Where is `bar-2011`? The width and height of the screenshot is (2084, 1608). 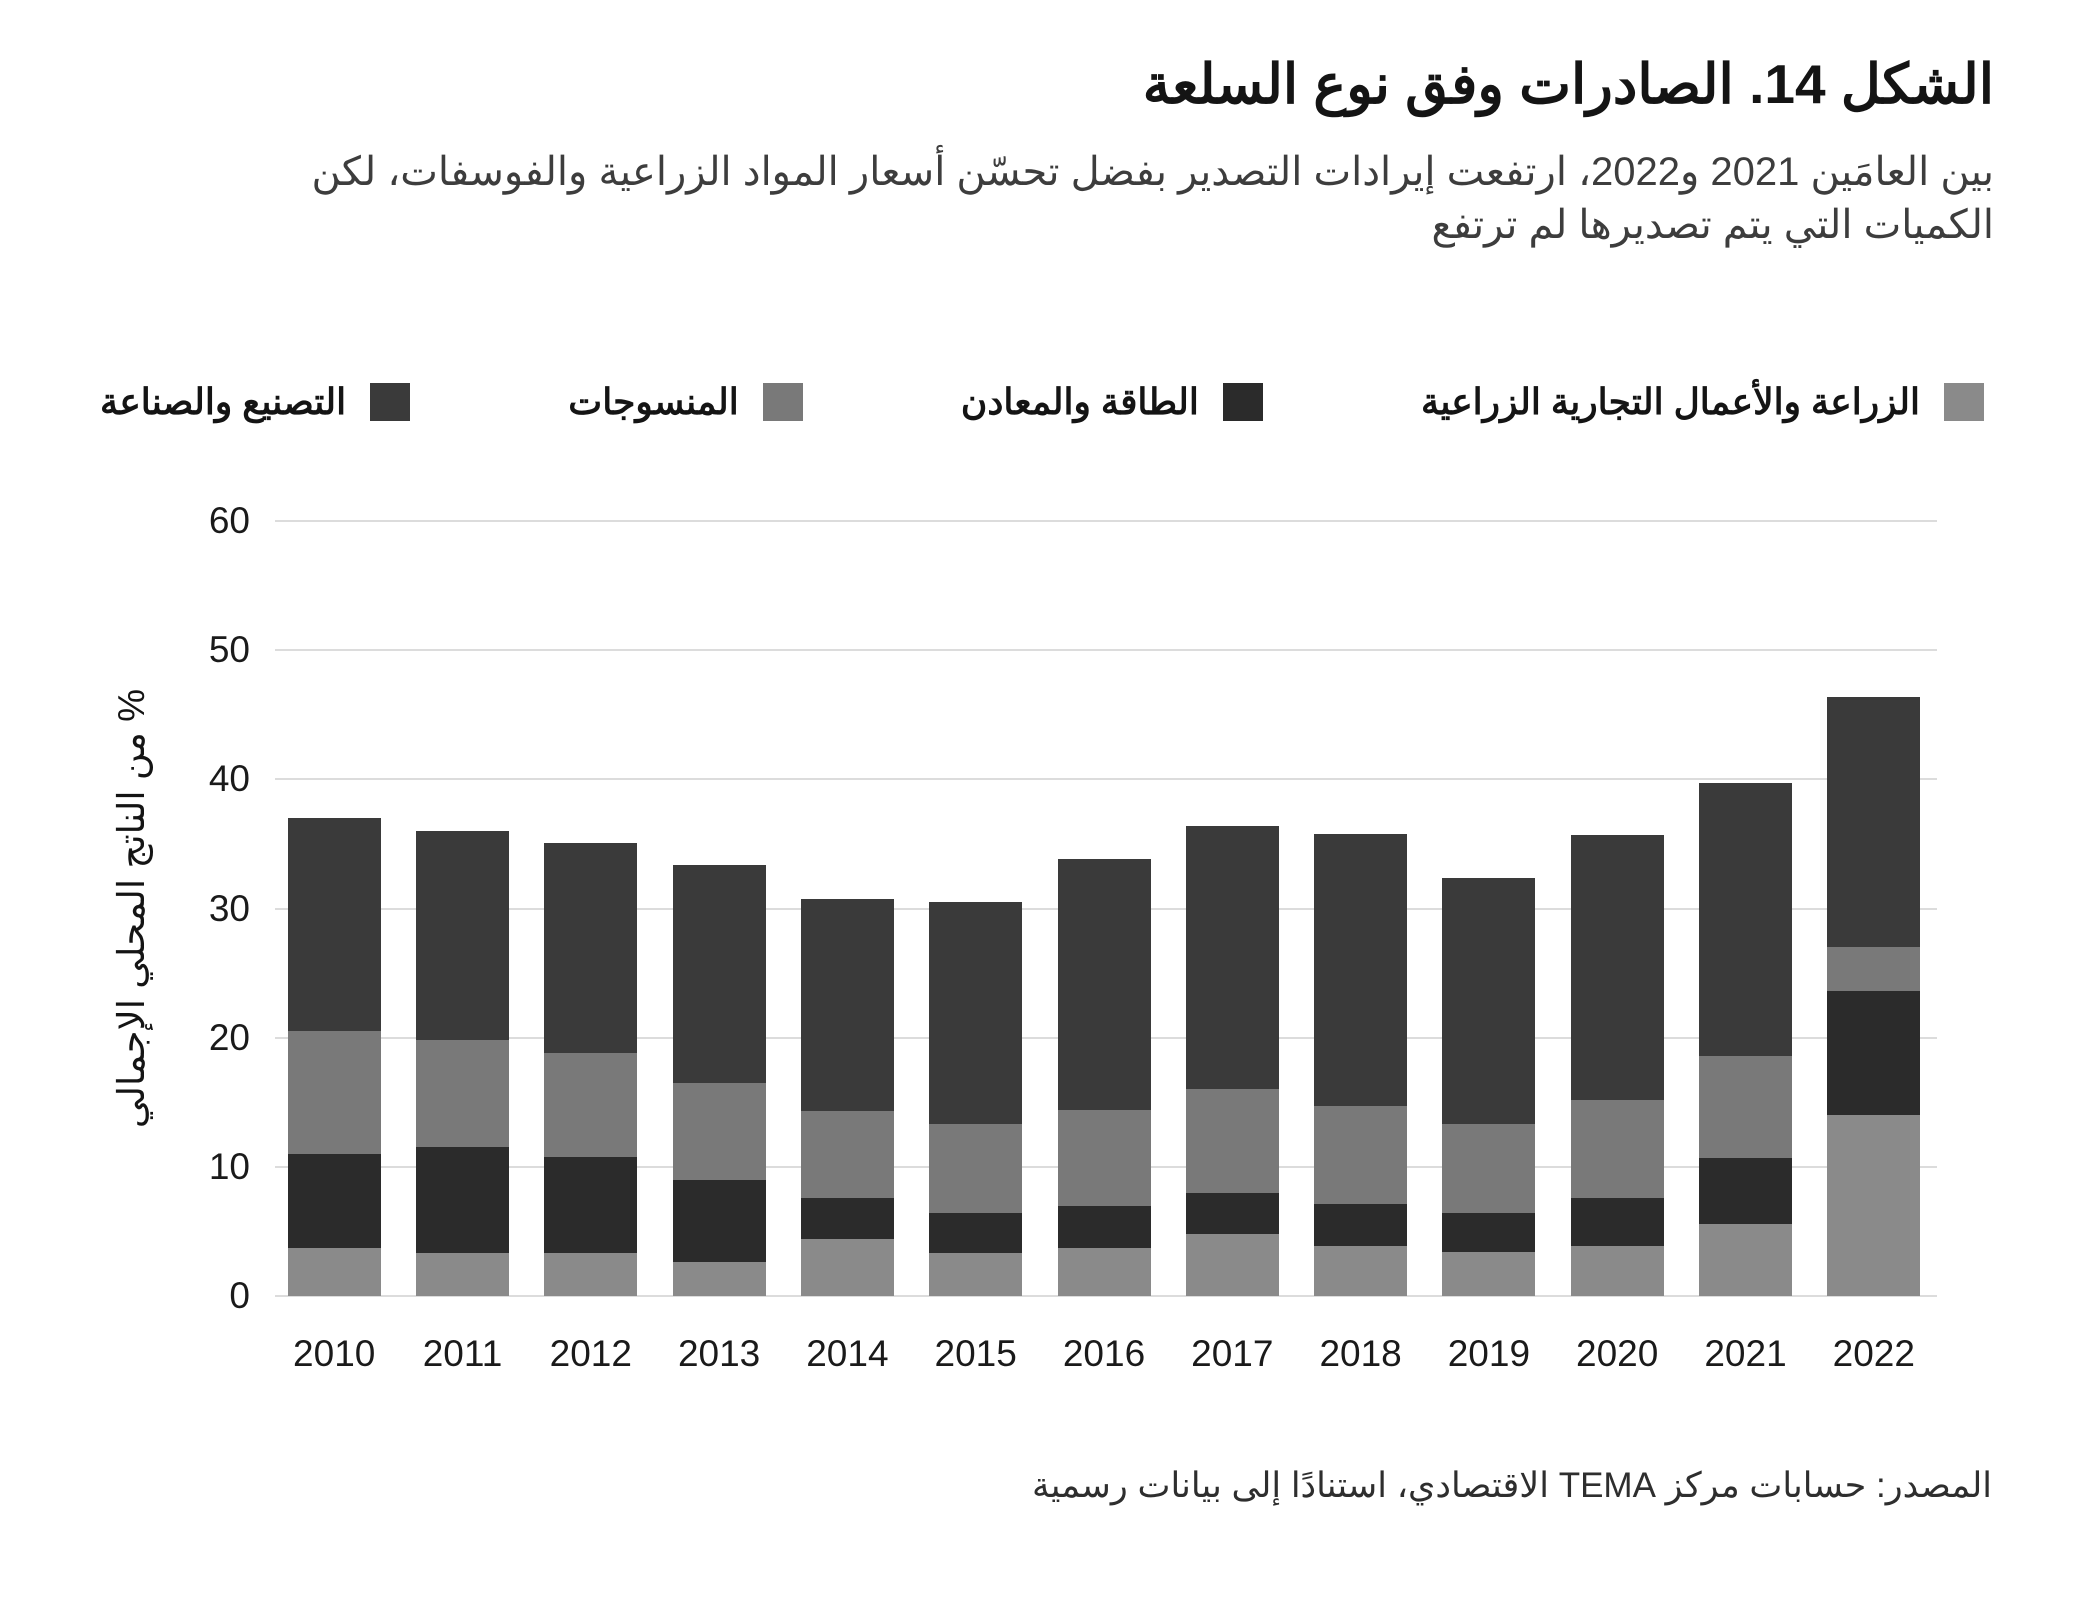
bar-2011 is located at coordinates (462, 1063).